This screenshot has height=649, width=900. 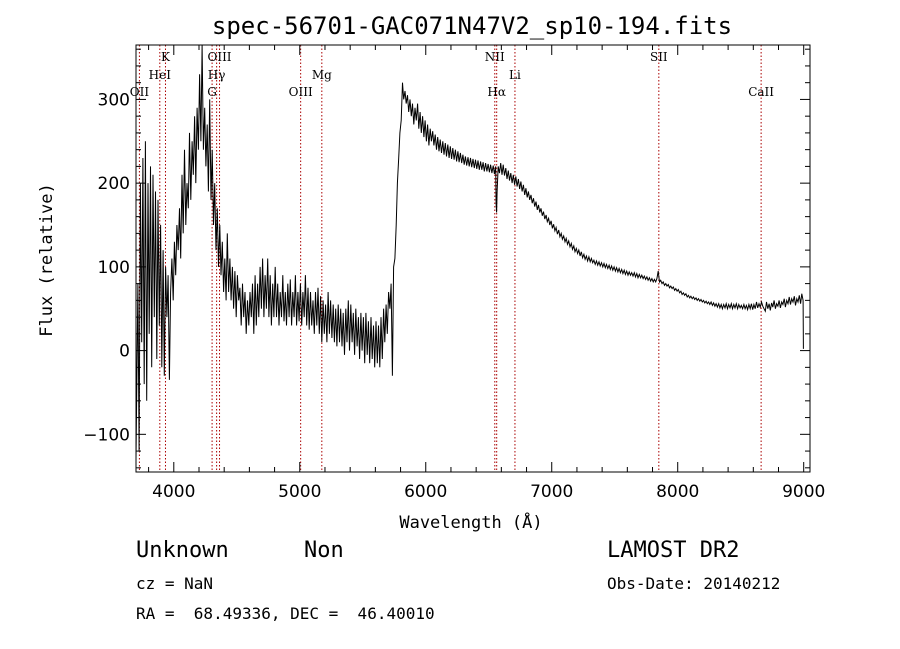 I want to click on y-tick-label: 200, so click(x=114, y=184).